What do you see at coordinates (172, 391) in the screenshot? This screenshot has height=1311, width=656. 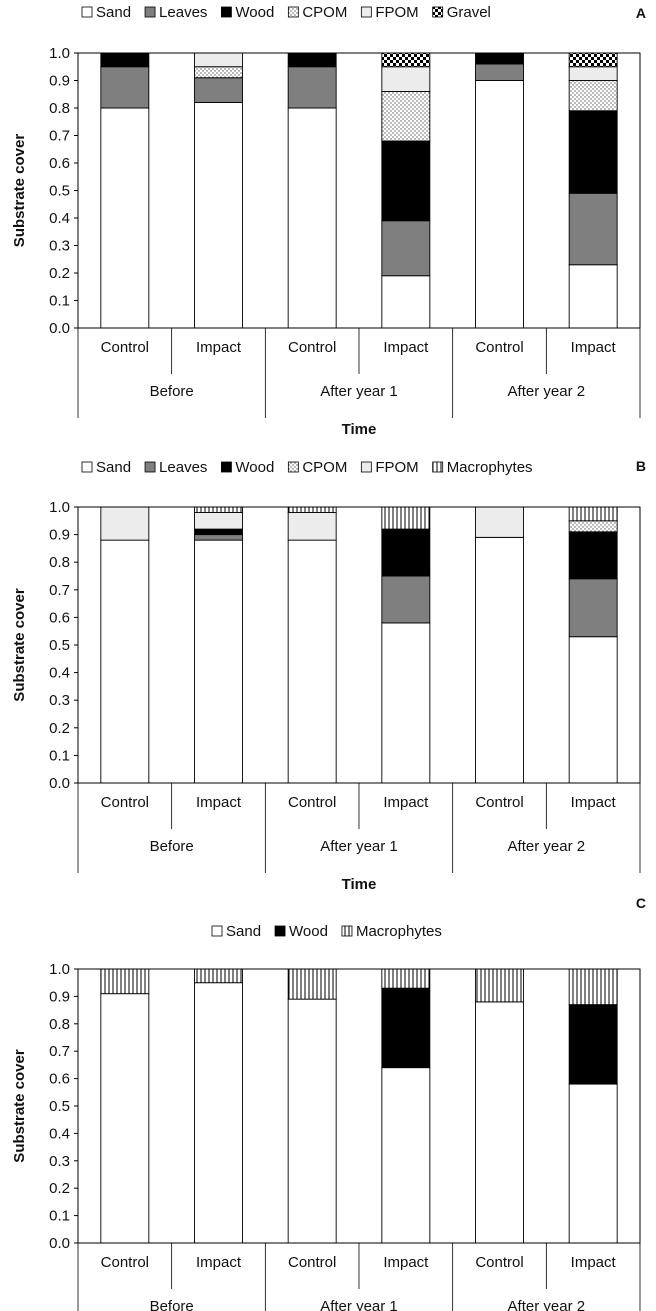 I see `x-group-label: Before` at bounding box center [172, 391].